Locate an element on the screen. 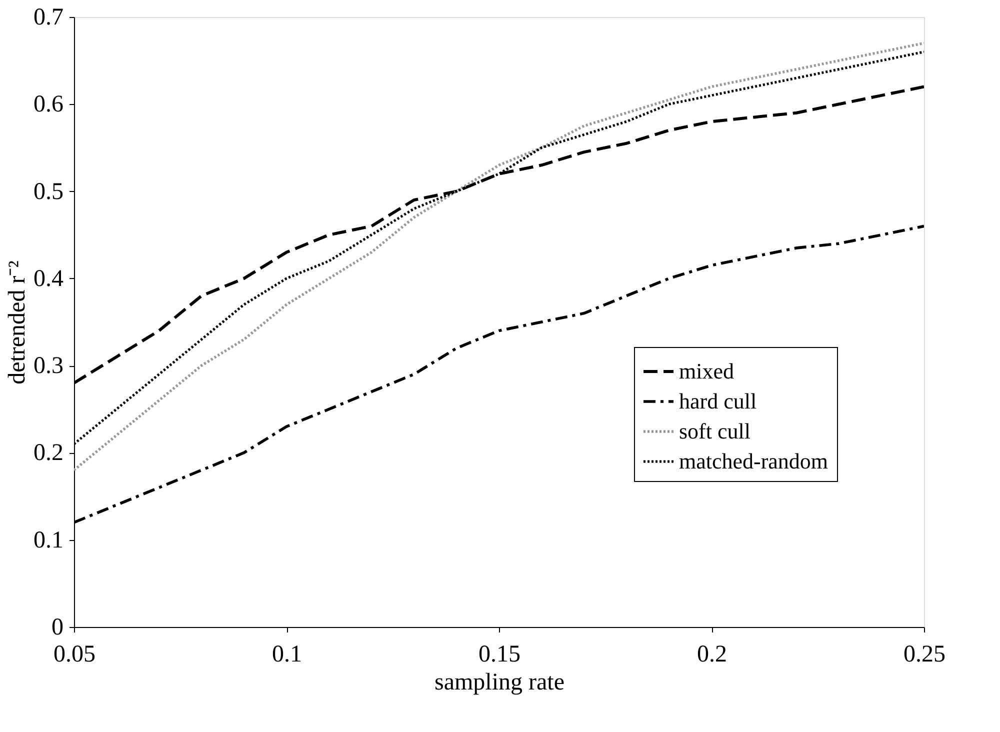 This screenshot has width=1000, height=732. x-tick-label: 0.15 is located at coordinates (499, 655).